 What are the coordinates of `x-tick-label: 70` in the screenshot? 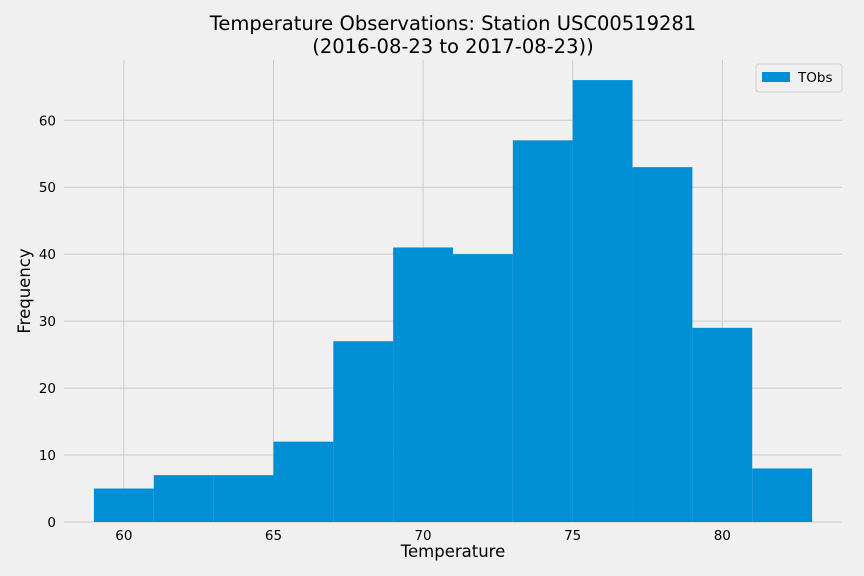 It's located at (422, 536).